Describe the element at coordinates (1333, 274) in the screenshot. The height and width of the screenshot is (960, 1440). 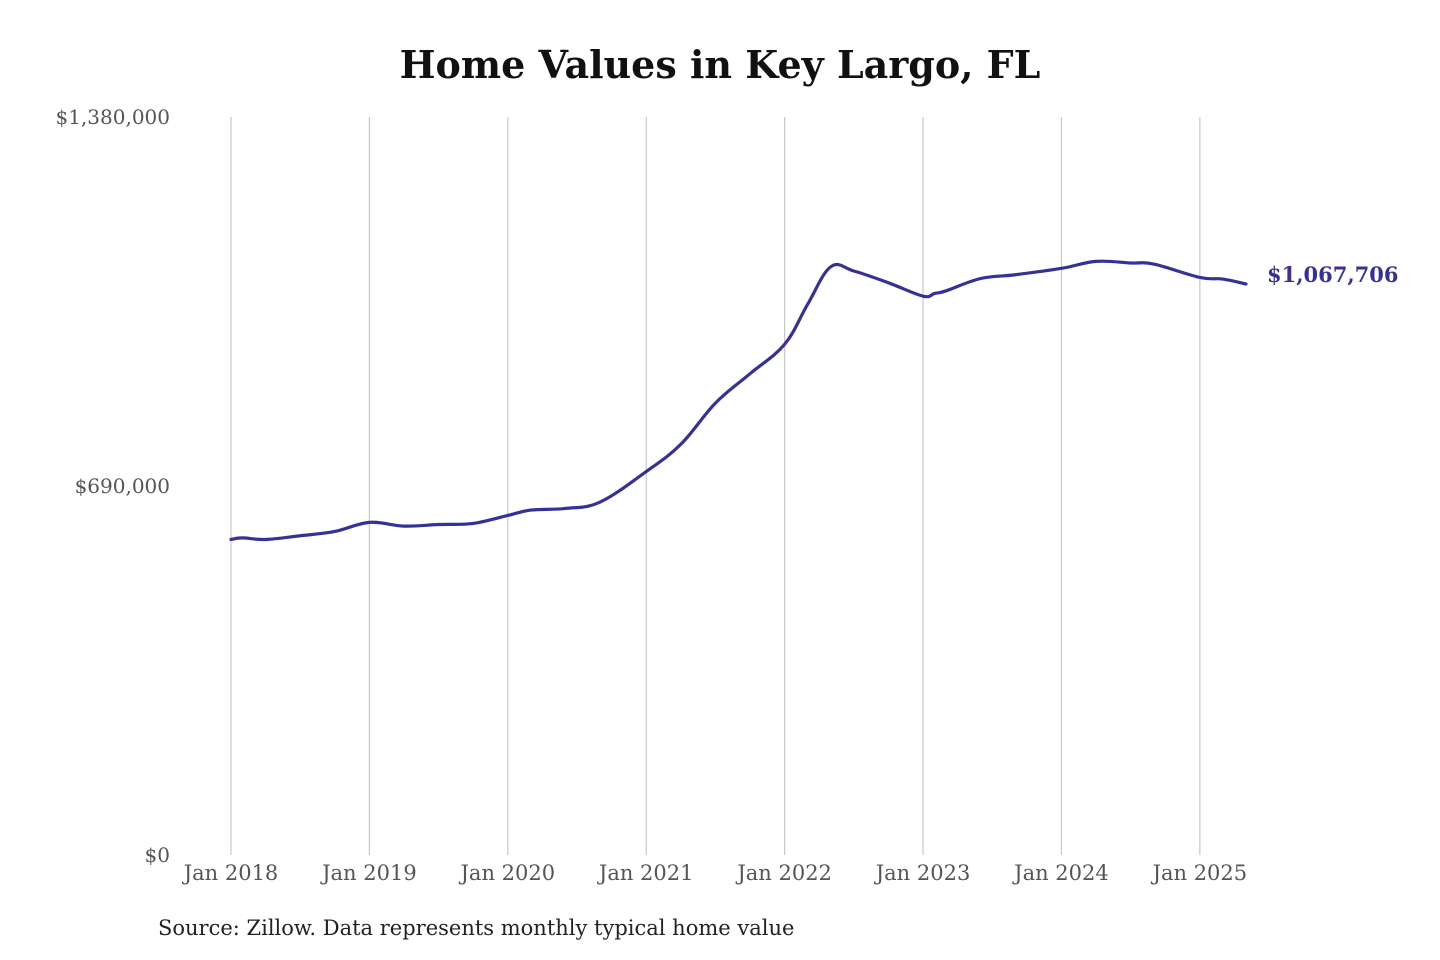
I see `end-value-label: $1,067,706` at that location.